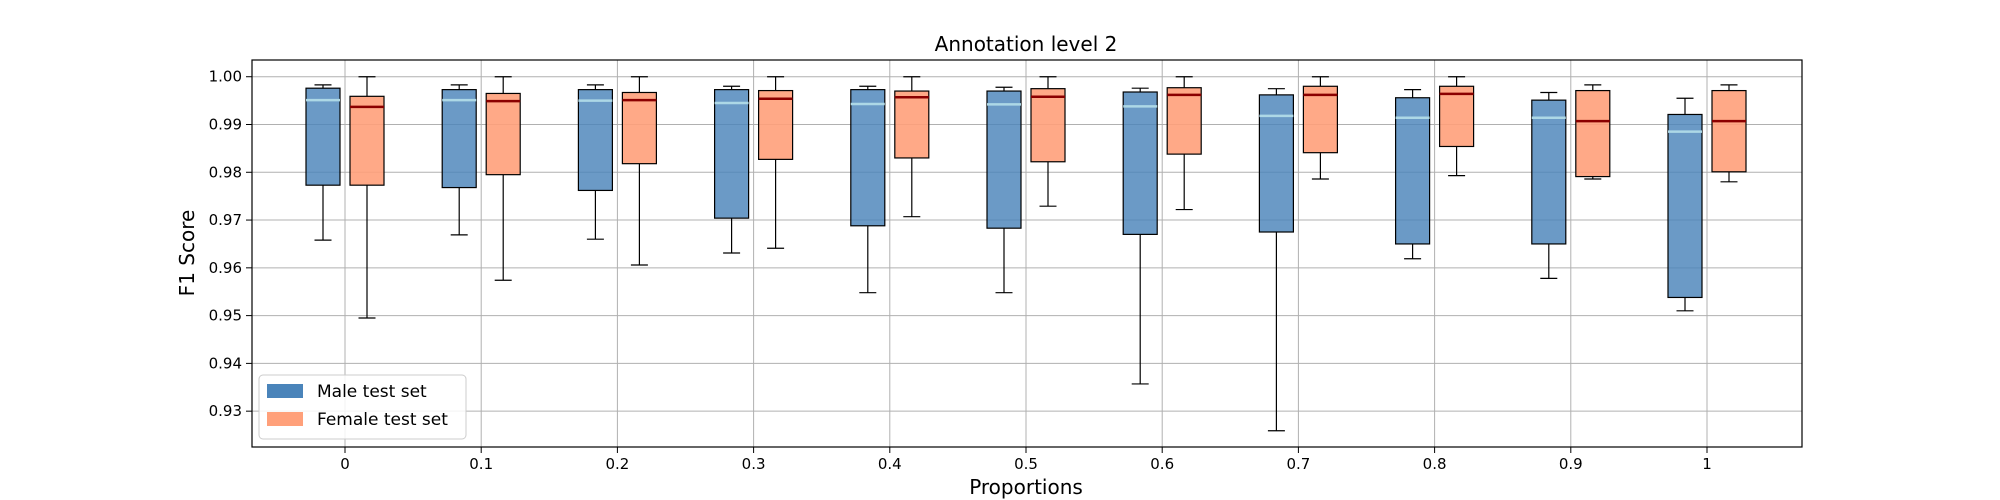 This screenshot has height=500, width=2000. Describe the element at coordinates (1298, 464) in the screenshot. I see `x-tick-label: 0.7` at that location.